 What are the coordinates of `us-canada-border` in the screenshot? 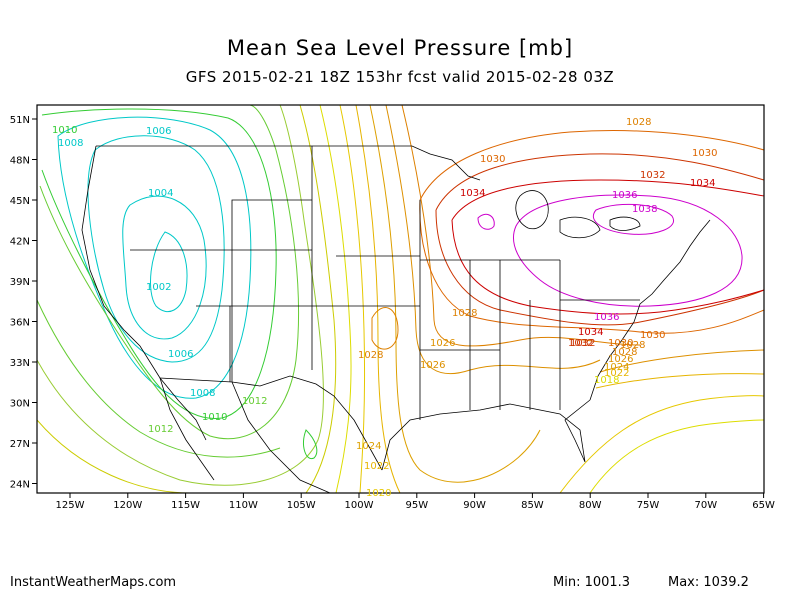 It's located at (288, 163).